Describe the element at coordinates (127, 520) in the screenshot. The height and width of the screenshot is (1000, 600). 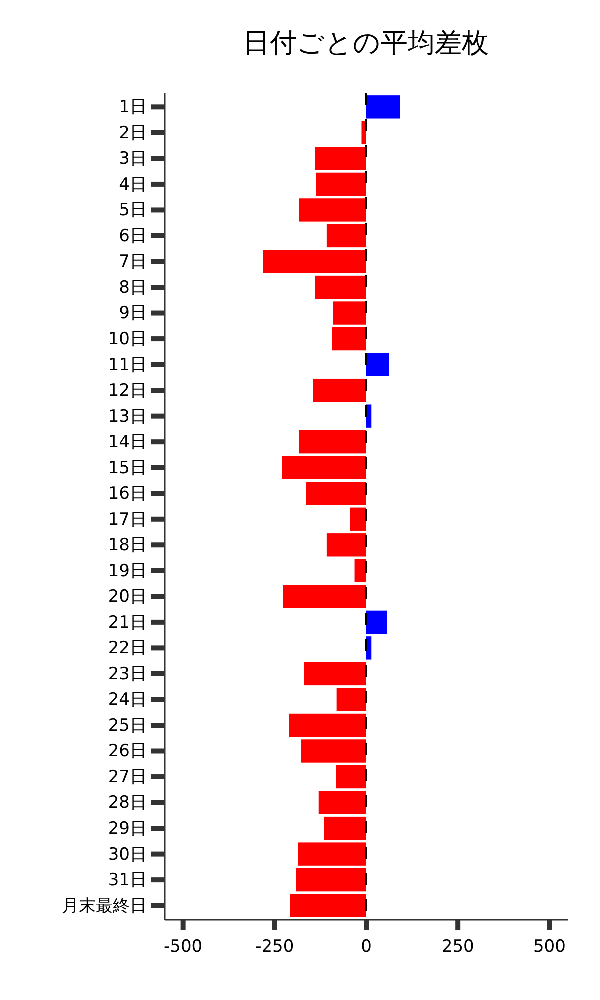
I see `y-tick-label: 17日` at that location.